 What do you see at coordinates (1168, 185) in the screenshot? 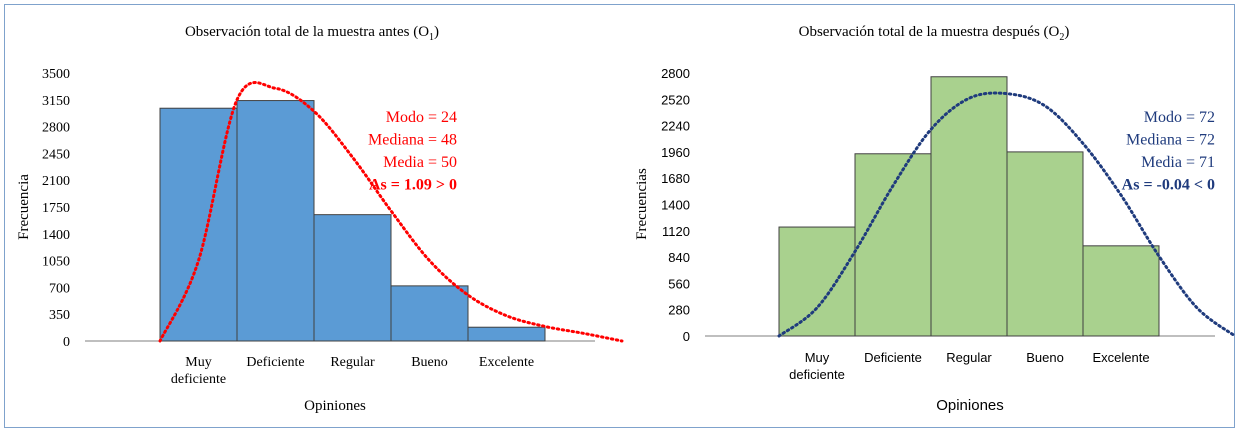
I see `stat-annotation: As = -0.04 < 0` at bounding box center [1168, 185].